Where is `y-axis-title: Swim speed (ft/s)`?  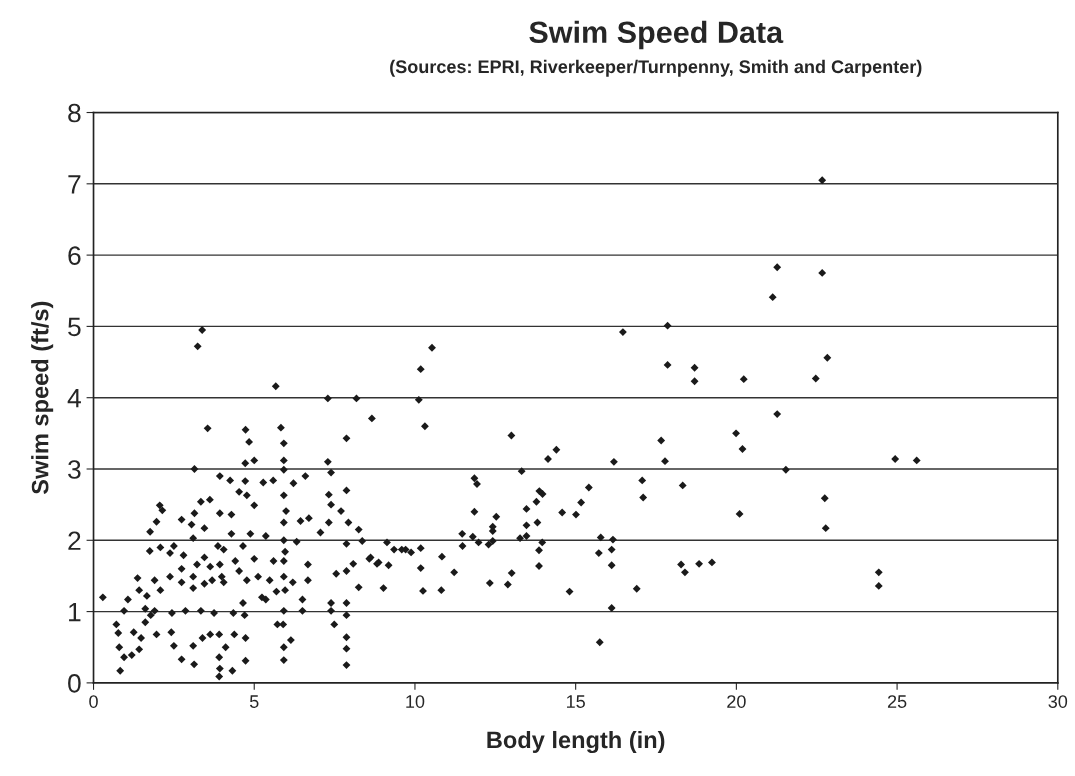
y-axis-title: Swim speed (ft/s) is located at coordinates (42, 398).